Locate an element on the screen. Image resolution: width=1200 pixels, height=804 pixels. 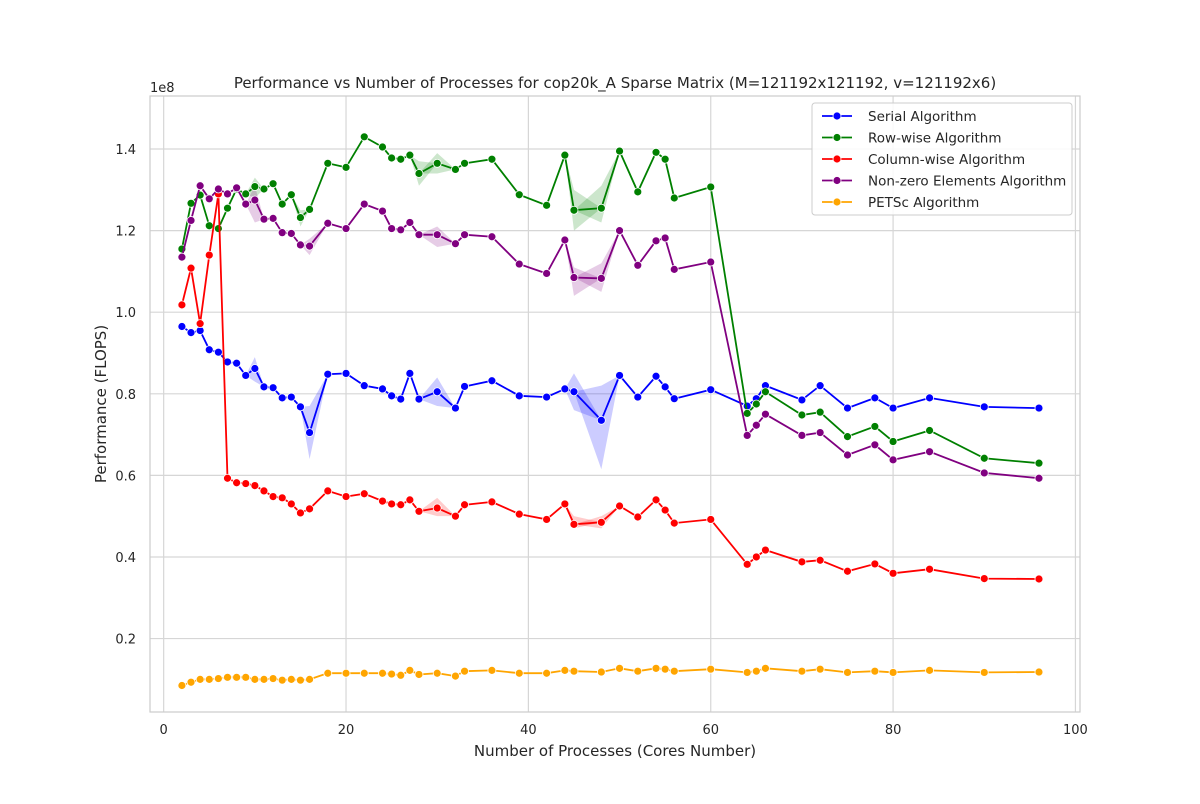
legend-entry: Column-wise Algorithm is located at coordinates (923, 160).